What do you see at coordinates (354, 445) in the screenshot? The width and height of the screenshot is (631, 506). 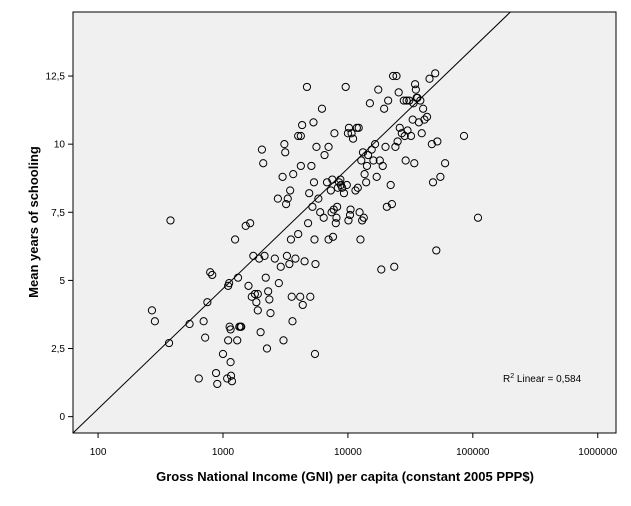 I see `x-axis: 100 1000 10000 100000 1000000` at bounding box center [354, 445].